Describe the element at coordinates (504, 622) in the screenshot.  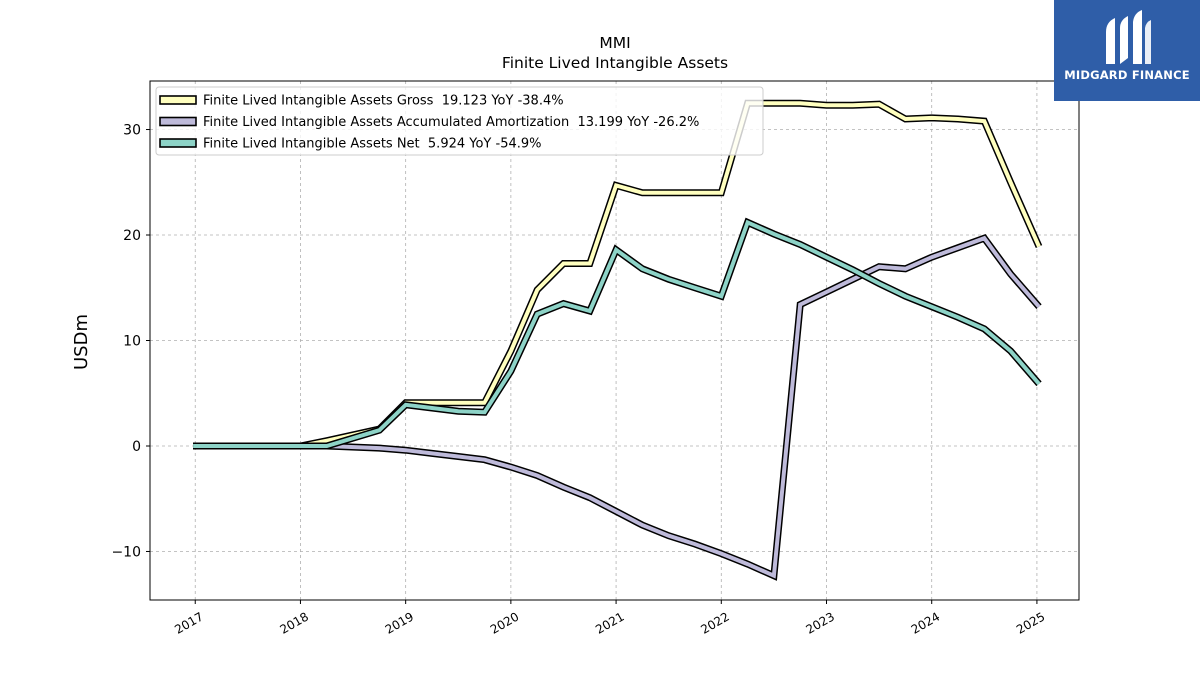
I see `x-tick-label: 2020` at that location.